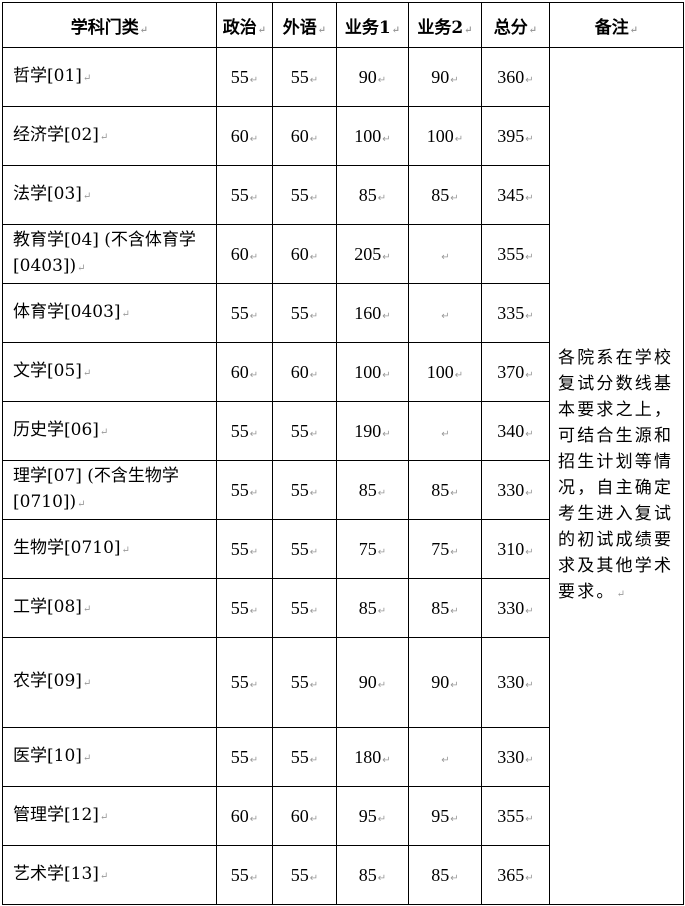 The image size is (685, 906). I want to click on total-cell: 370, so click(515, 372).